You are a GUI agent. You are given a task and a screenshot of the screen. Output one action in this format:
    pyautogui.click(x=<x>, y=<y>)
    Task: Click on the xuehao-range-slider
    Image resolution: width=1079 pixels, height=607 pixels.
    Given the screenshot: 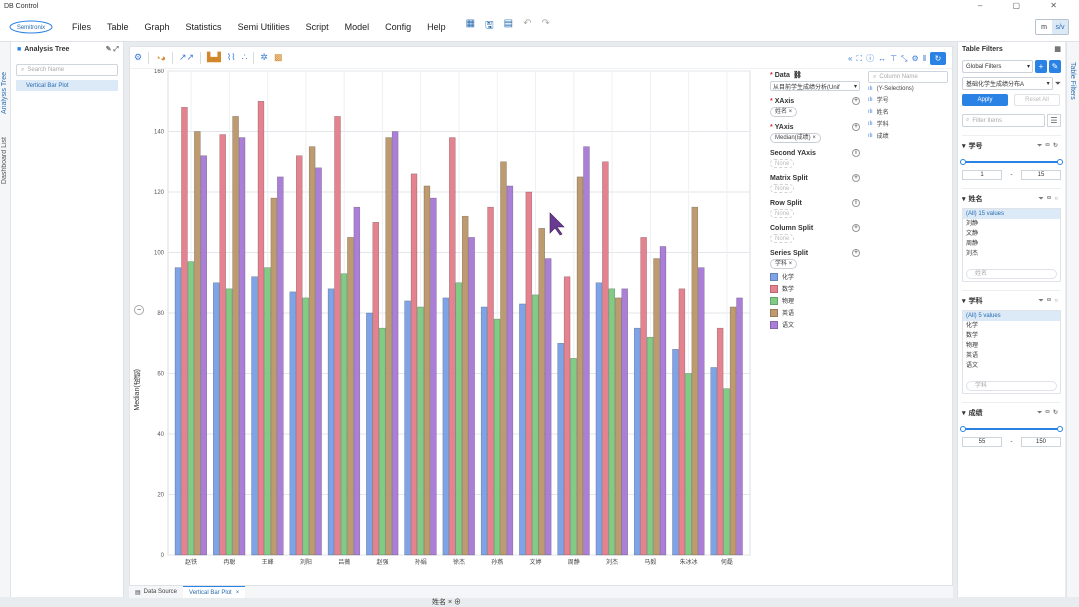 What is the action you would take?
    pyautogui.click(x=1011, y=162)
    